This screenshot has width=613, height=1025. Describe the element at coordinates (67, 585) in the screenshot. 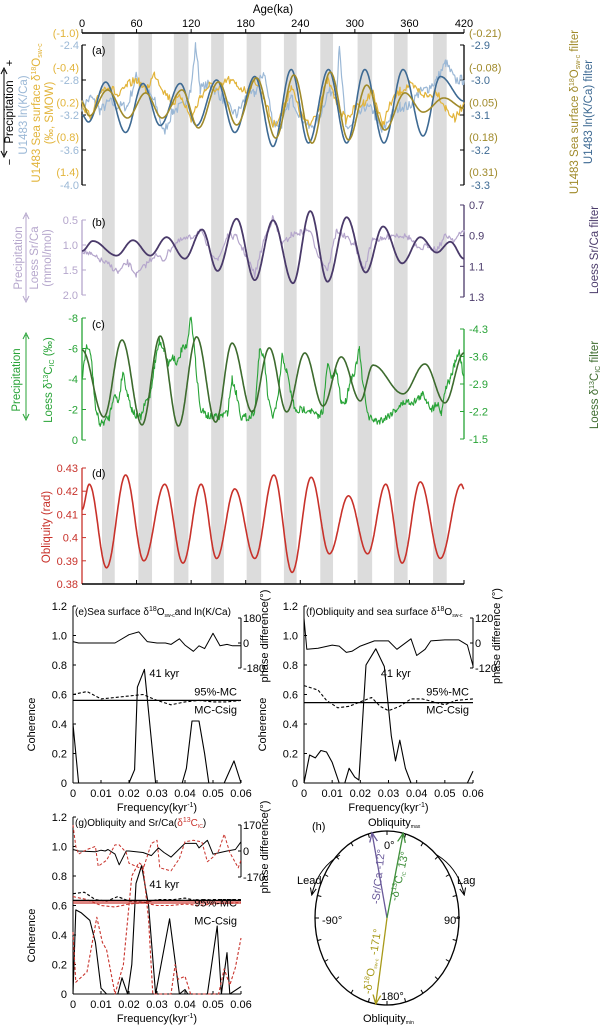

I see `obliquity-axis-tick-label: 0.38` at that location.